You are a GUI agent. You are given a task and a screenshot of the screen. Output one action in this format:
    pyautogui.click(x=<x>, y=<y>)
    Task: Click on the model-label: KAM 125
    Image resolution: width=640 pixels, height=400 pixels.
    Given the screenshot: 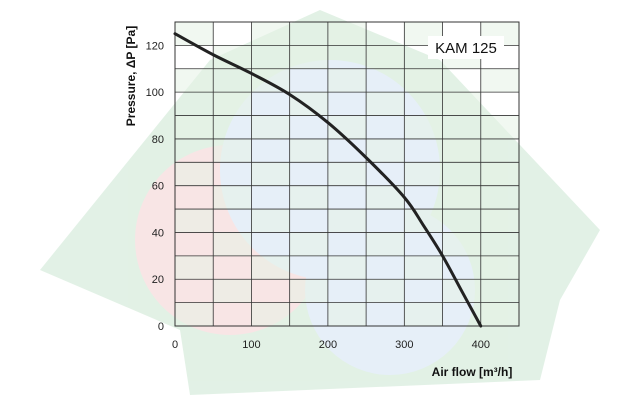 What is the action you would take?
    pyautogui.click(x=466, y=48)
    